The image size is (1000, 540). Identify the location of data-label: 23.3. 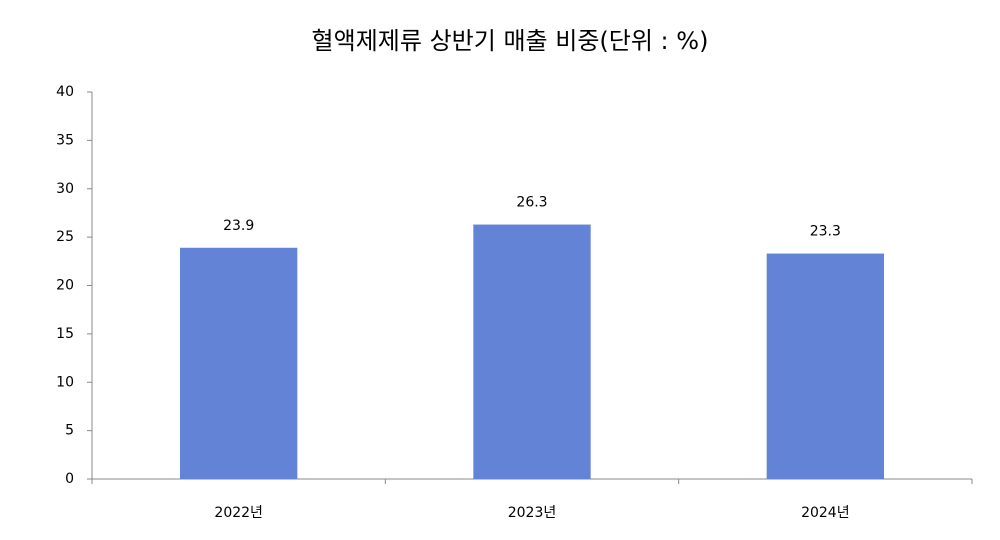
(825, 232).